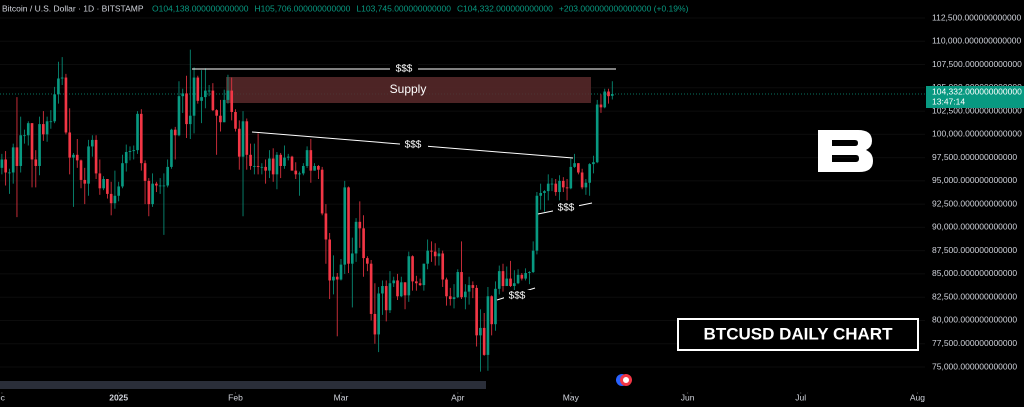 Image resolution: width=1024 pixels, height=407 pixels. What do you see at coordinates (118, 397) in the screenshot?
I see `x-tick-label: 2025` at bounding box center [118, 397].